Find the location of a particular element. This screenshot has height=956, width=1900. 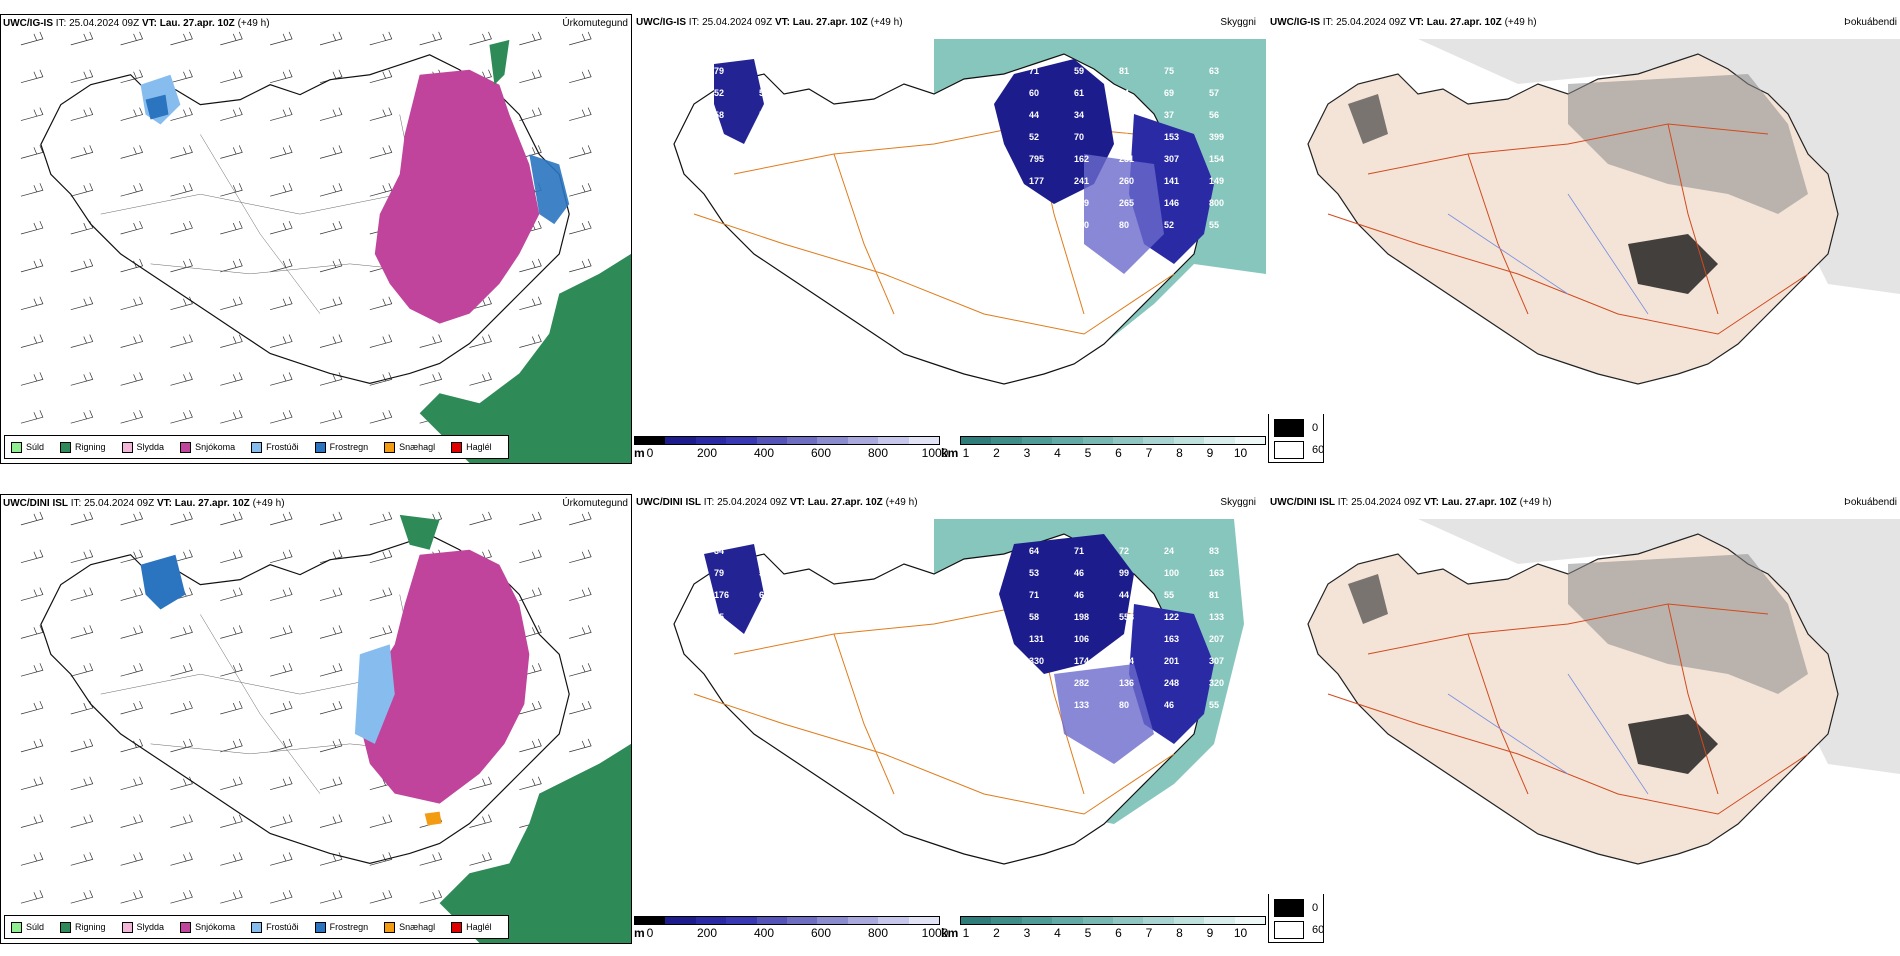

rivers is located at coordinates (1548, 254).